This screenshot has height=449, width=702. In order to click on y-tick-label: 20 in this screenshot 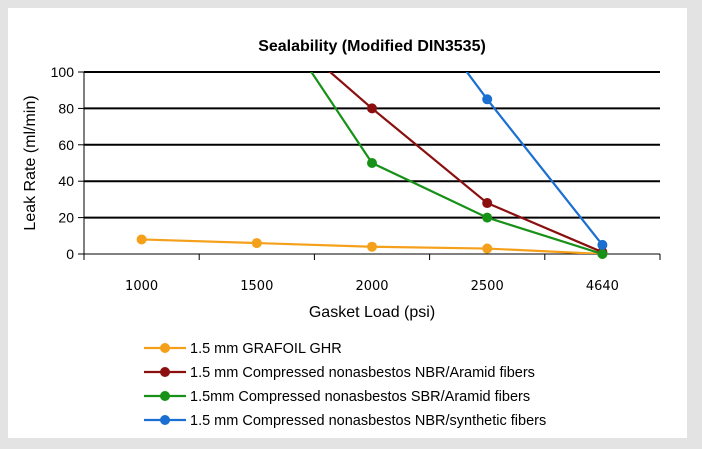, I will do `click(66, 218)`.